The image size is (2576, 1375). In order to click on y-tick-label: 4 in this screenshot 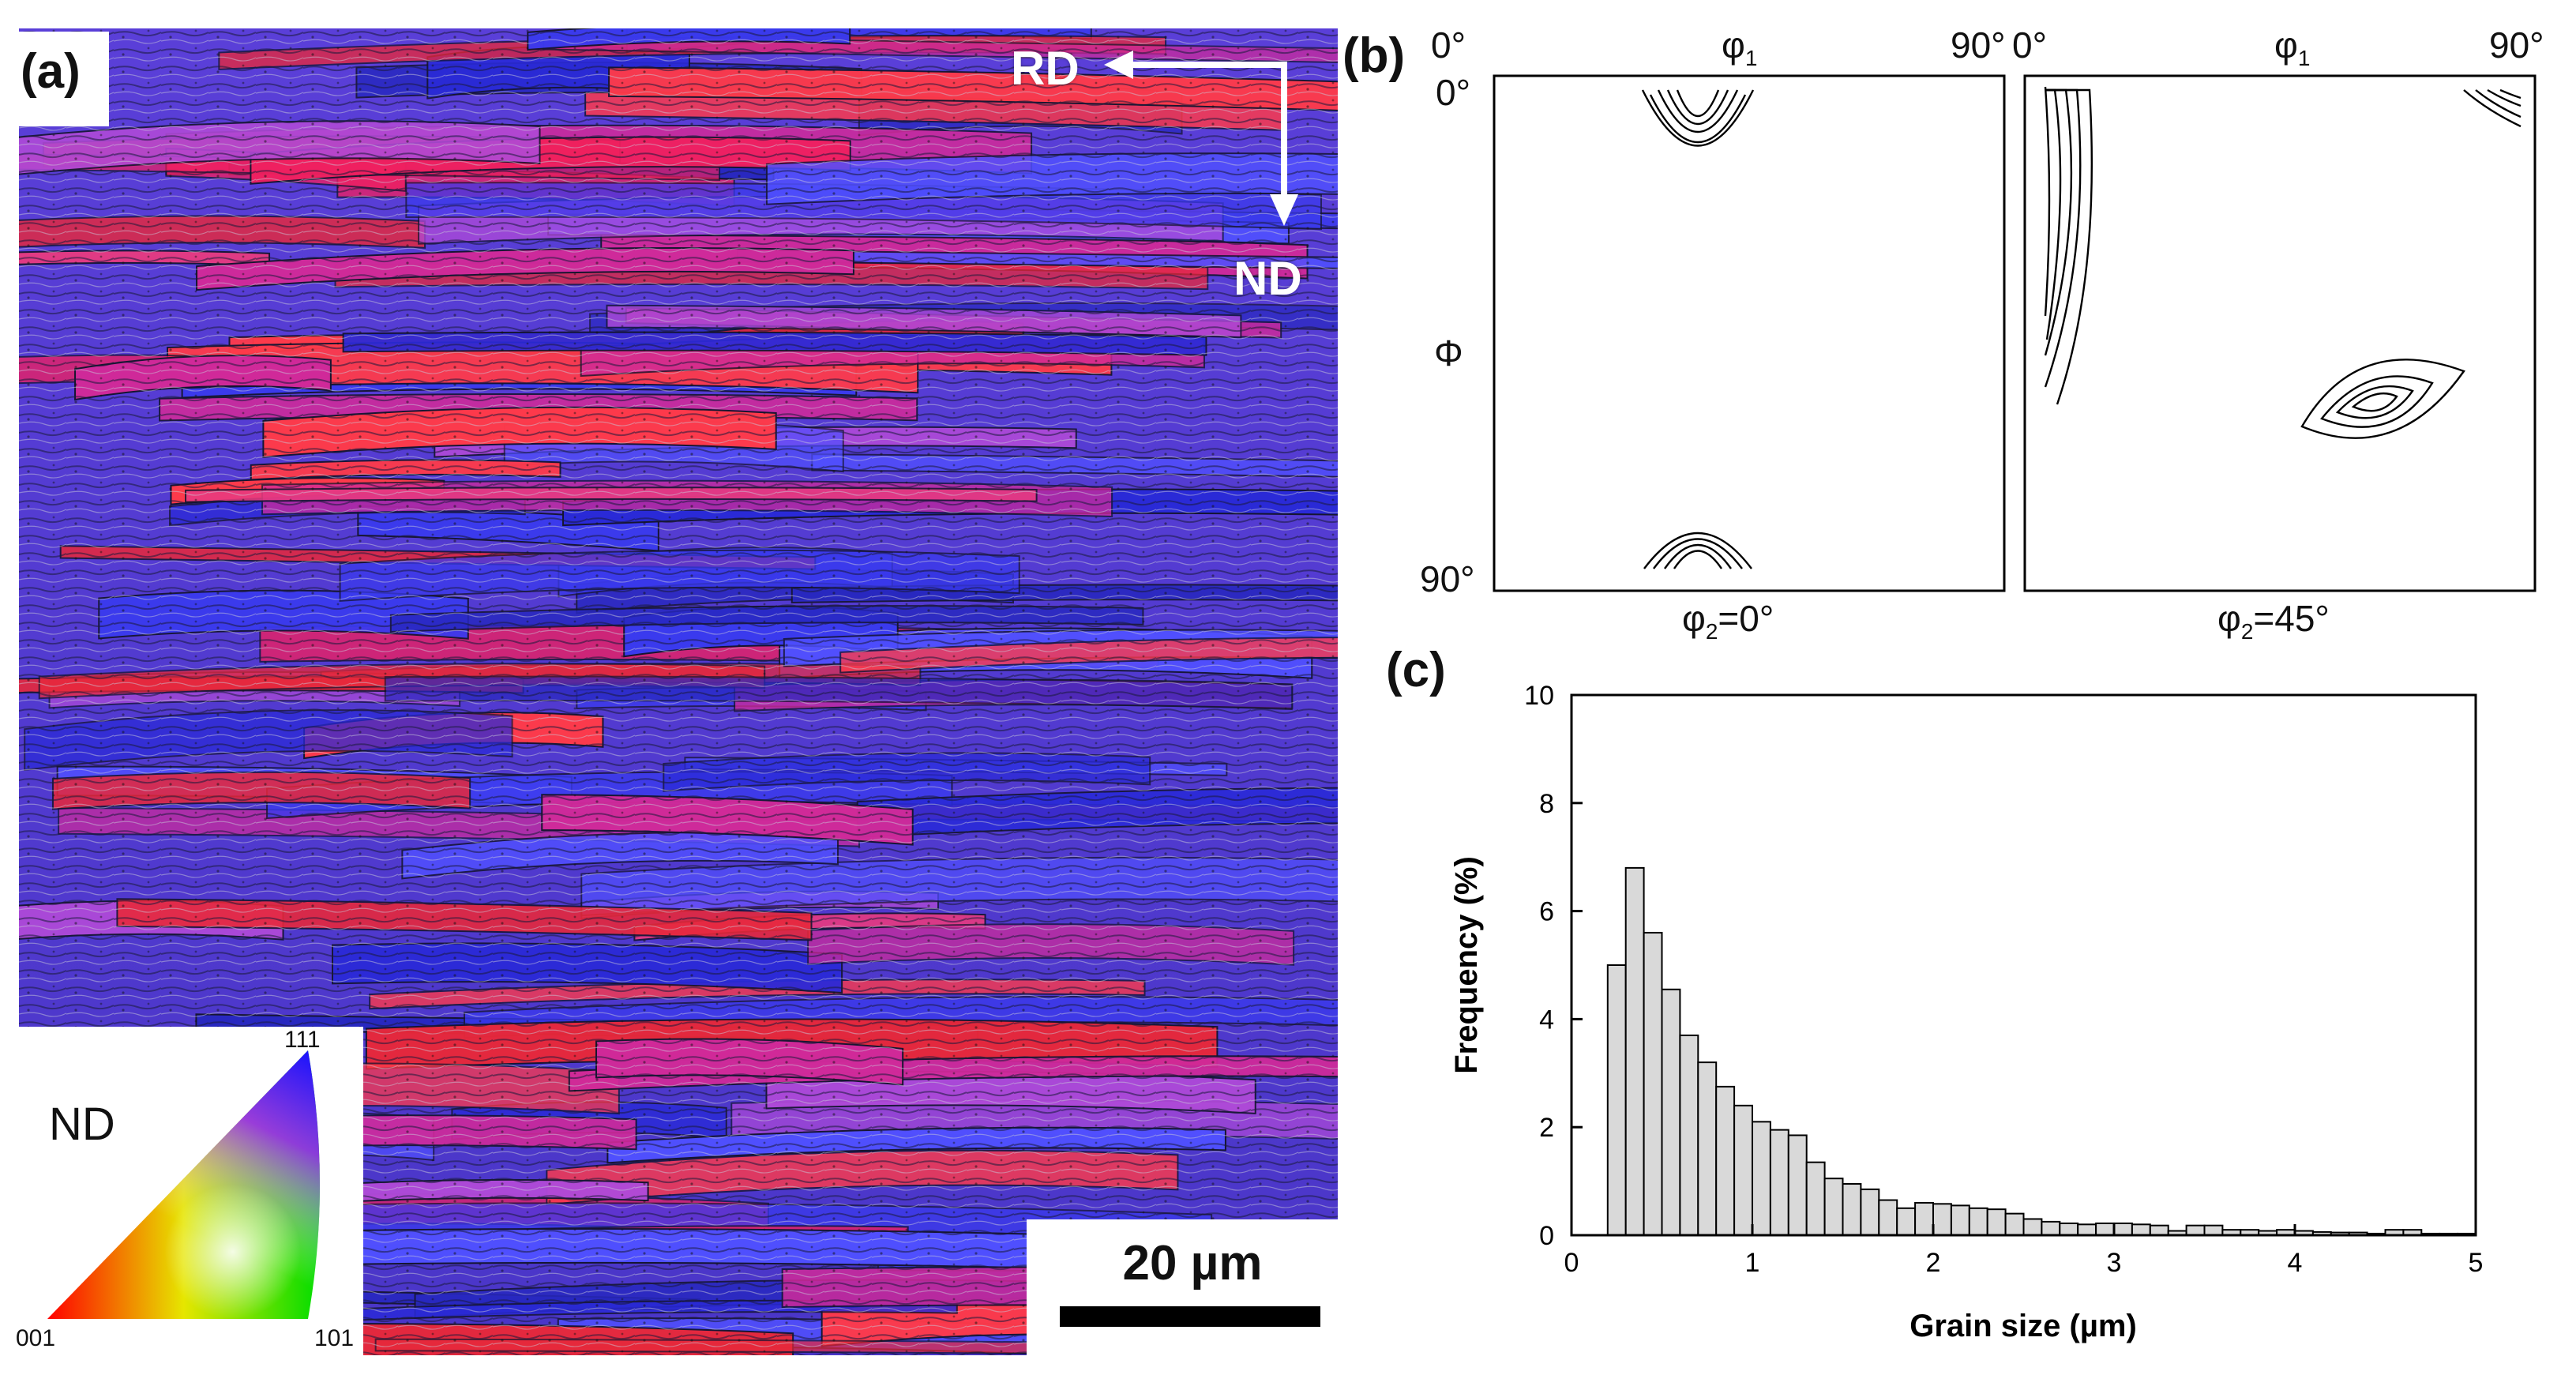, I will do `click(1546, 1020)`.